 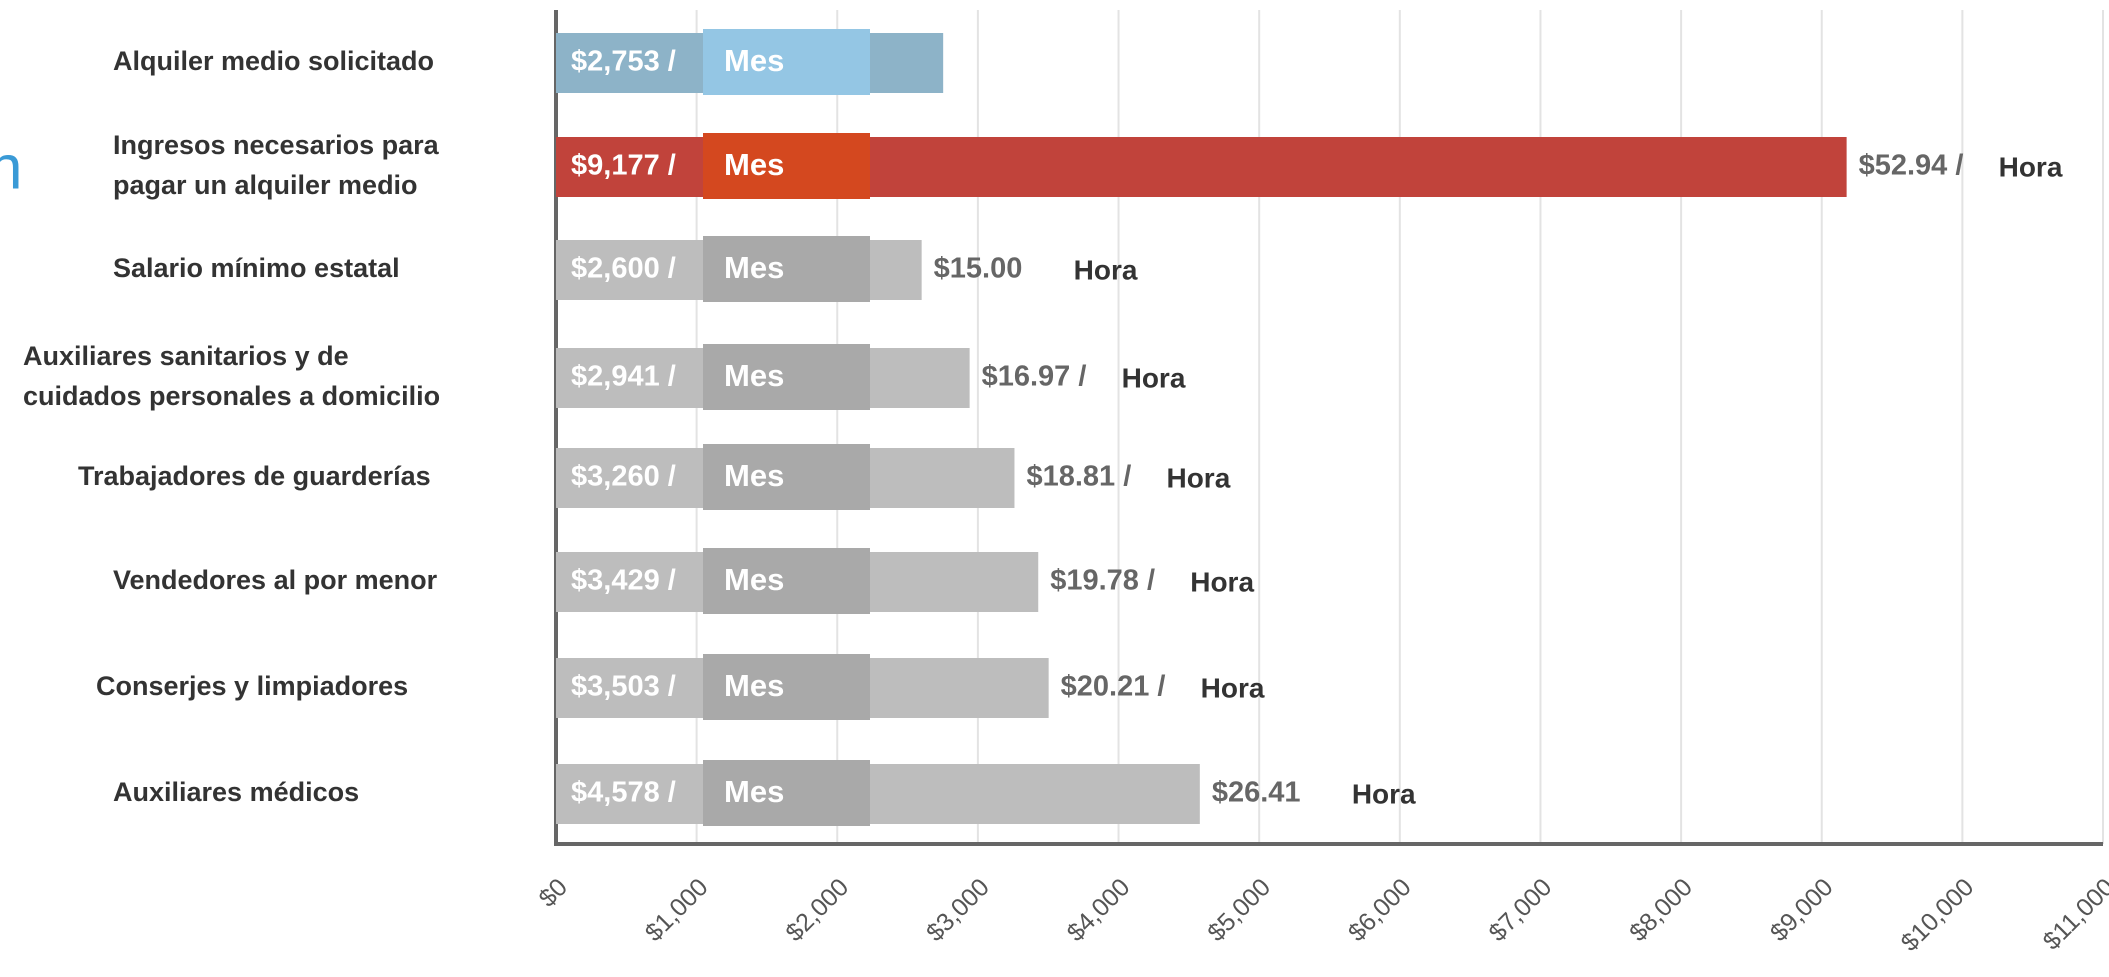 I want to click on x-tick-label: $3,000, so click(x=958, y=910).